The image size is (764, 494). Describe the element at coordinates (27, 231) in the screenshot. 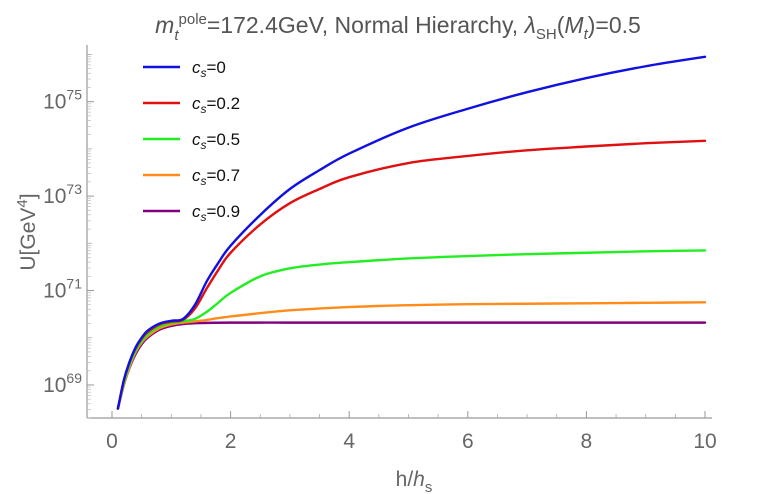

I see `y-axis-title: U[GeV4]` at that location.